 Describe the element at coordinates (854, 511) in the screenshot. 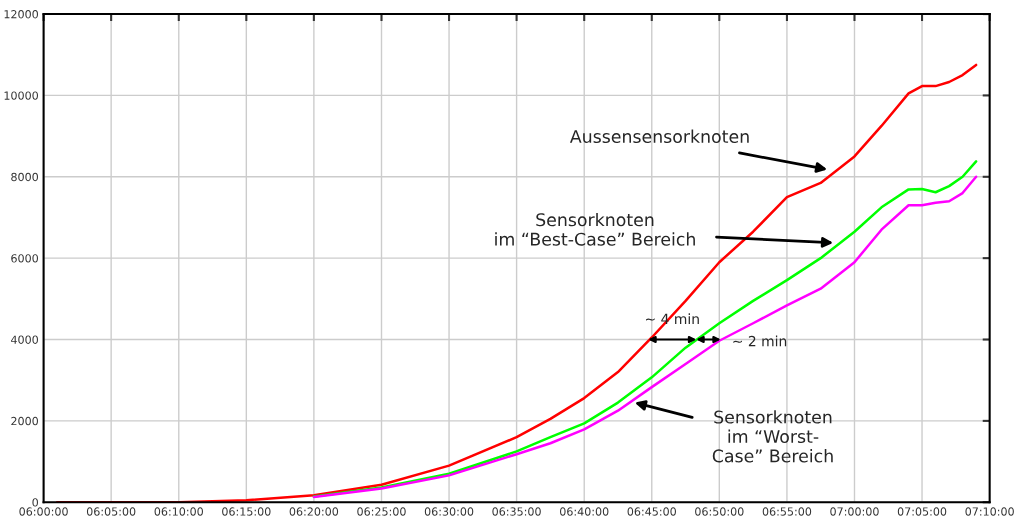

I see `x-tick-label: 07:00:00` at that location.